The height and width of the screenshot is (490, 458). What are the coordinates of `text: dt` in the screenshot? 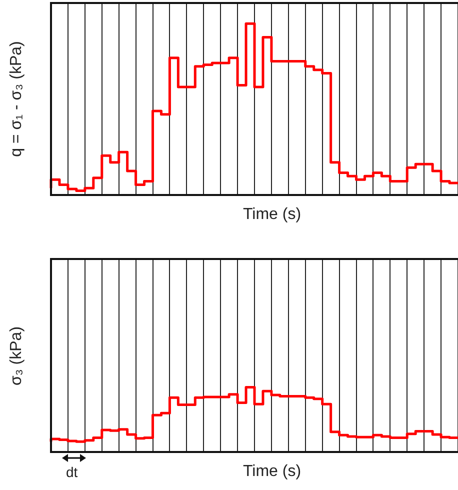 It's located at (72, 472).